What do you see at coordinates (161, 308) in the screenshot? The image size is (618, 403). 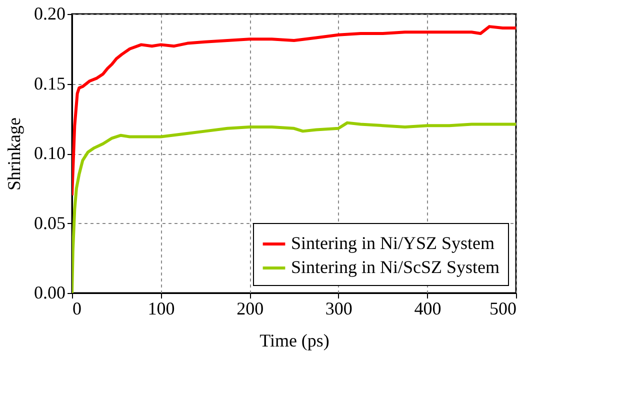 I see `x-tick-label: 100` at bounding box center [161, 308].